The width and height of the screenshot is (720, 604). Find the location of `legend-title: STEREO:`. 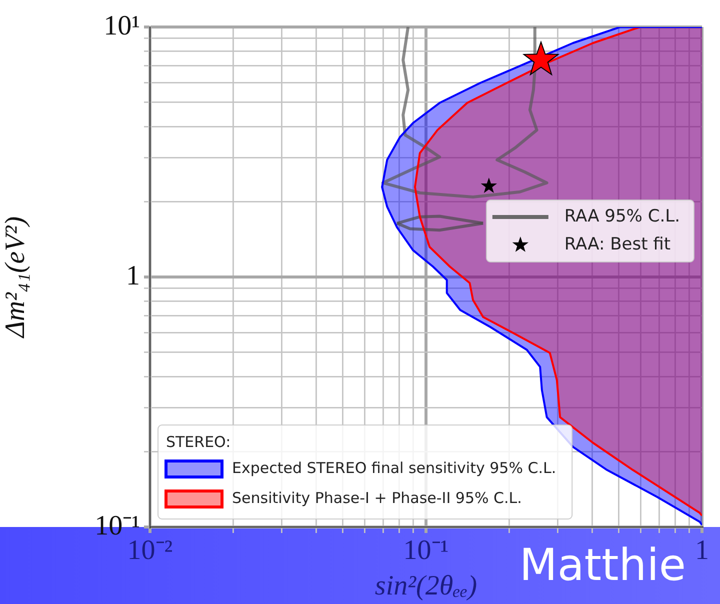

legend-title: STEREO: is located at coordinates (198, 441).